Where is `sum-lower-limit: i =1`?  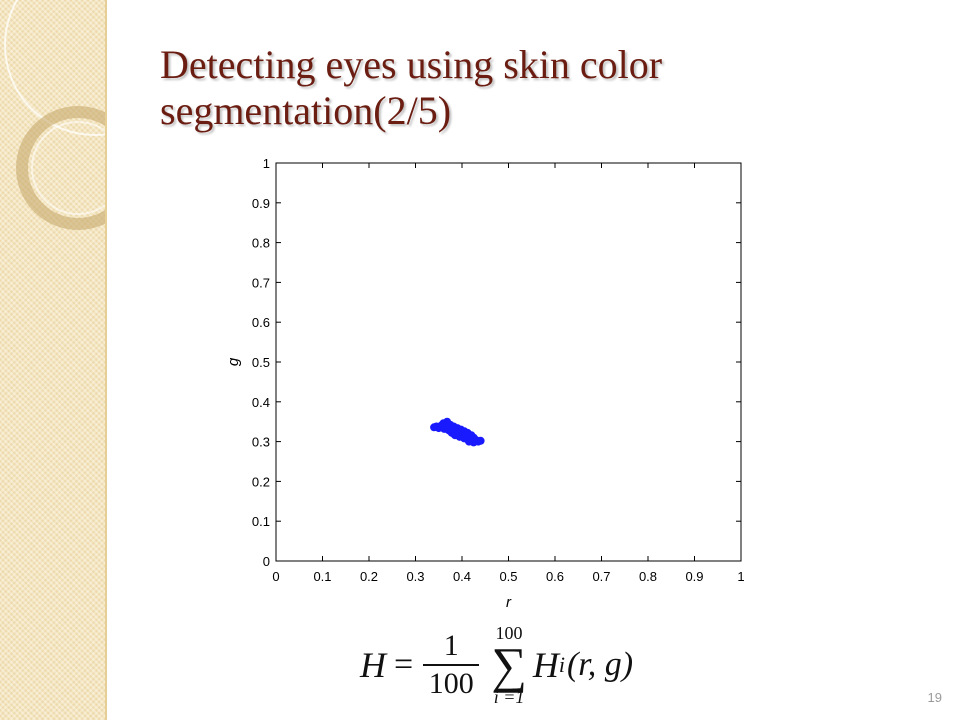 sum-lower-limit: i =1 is located at coordinates (509, 697).